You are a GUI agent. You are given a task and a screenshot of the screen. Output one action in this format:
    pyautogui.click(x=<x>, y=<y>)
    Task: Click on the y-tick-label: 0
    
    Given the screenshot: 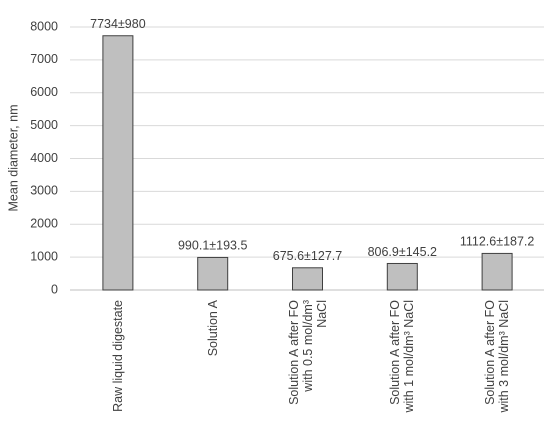 What is the action you would take?
    pyautogui.click(x=54, y=289)
    